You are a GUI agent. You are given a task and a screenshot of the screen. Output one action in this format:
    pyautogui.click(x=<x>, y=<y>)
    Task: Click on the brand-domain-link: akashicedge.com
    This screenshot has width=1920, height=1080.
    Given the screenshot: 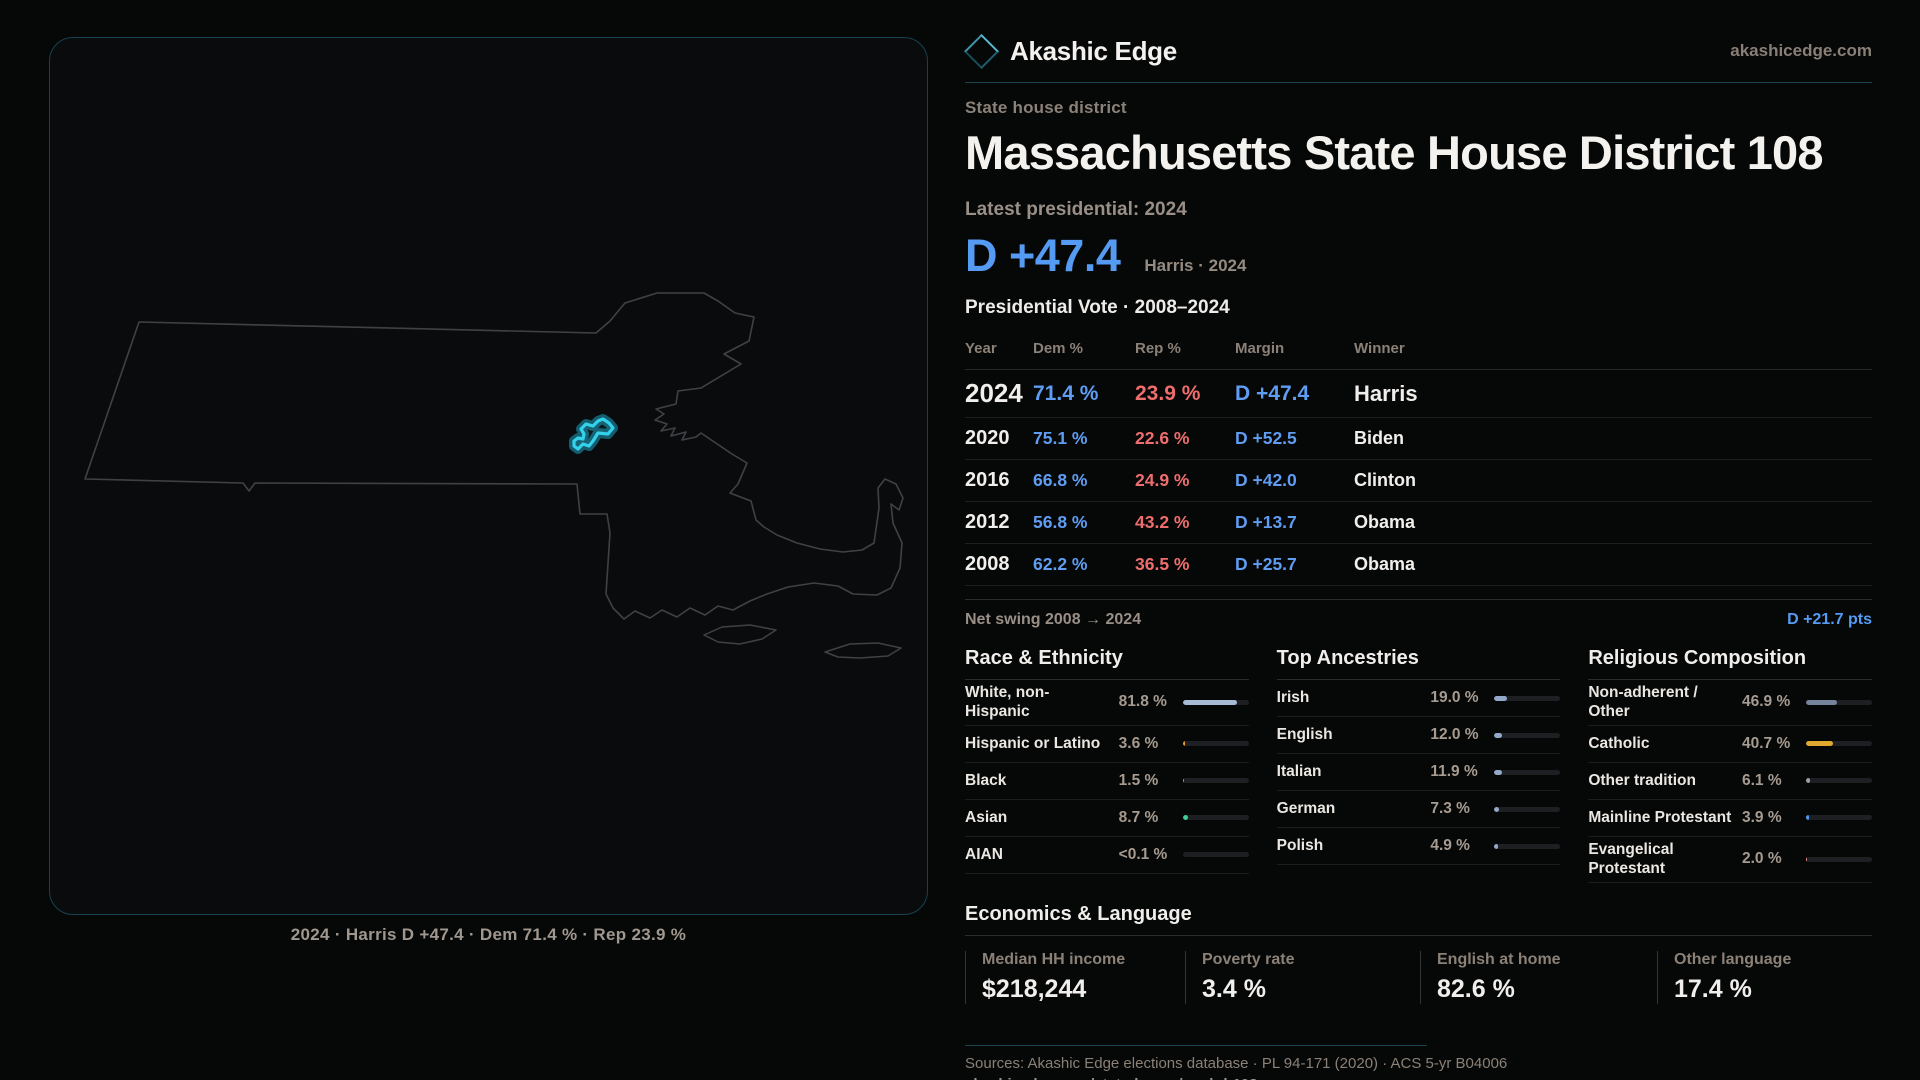 What is the action you would take?
    pyautogui.click(x=1801, y=50)
    